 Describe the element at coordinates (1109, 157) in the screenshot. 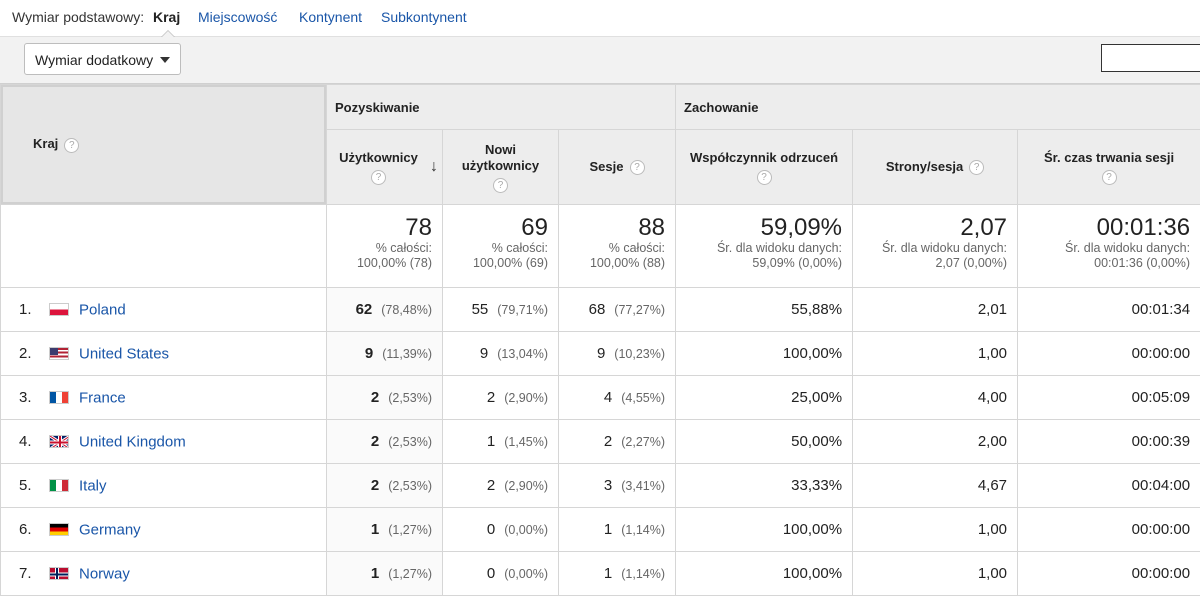

I see `column-label-avg-session-duration: Śr. czas trwania sesji` at that location.